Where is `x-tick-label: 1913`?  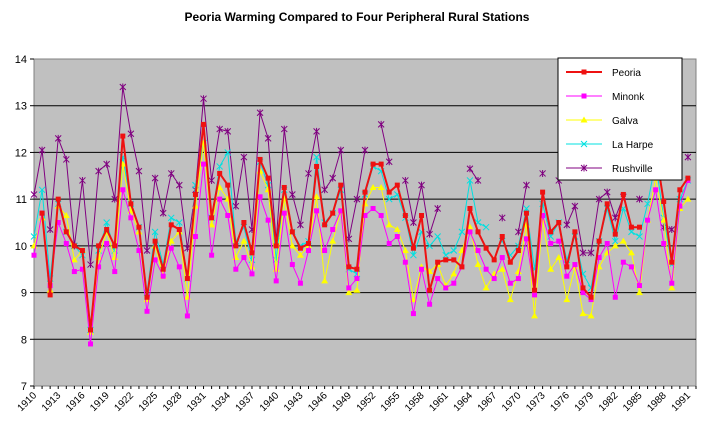
x-tick-label: 1913 is located at coordinates (52, 402).